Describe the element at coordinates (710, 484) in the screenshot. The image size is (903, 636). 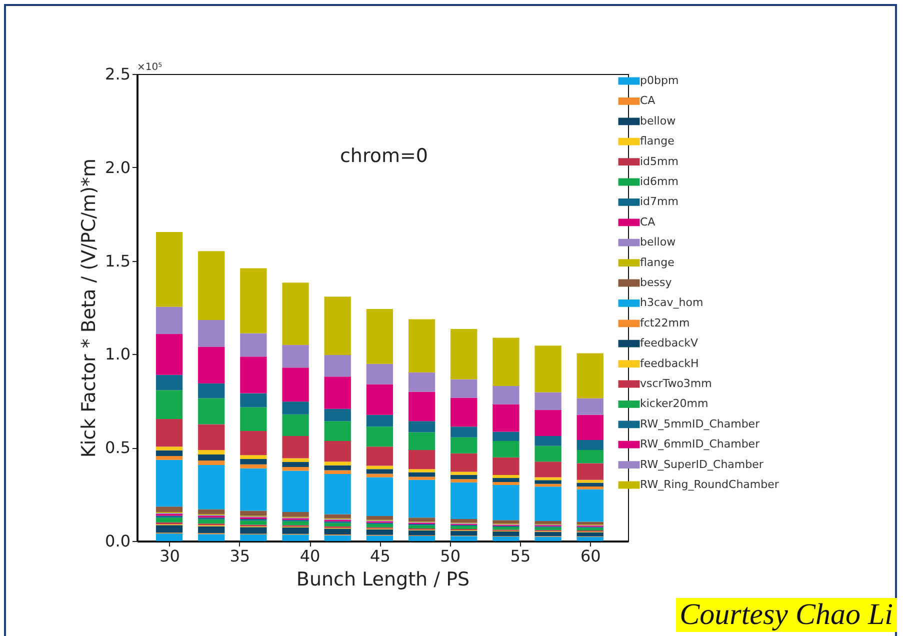
I see `legend-label: RW_Ring_RoundChamber` at that location.